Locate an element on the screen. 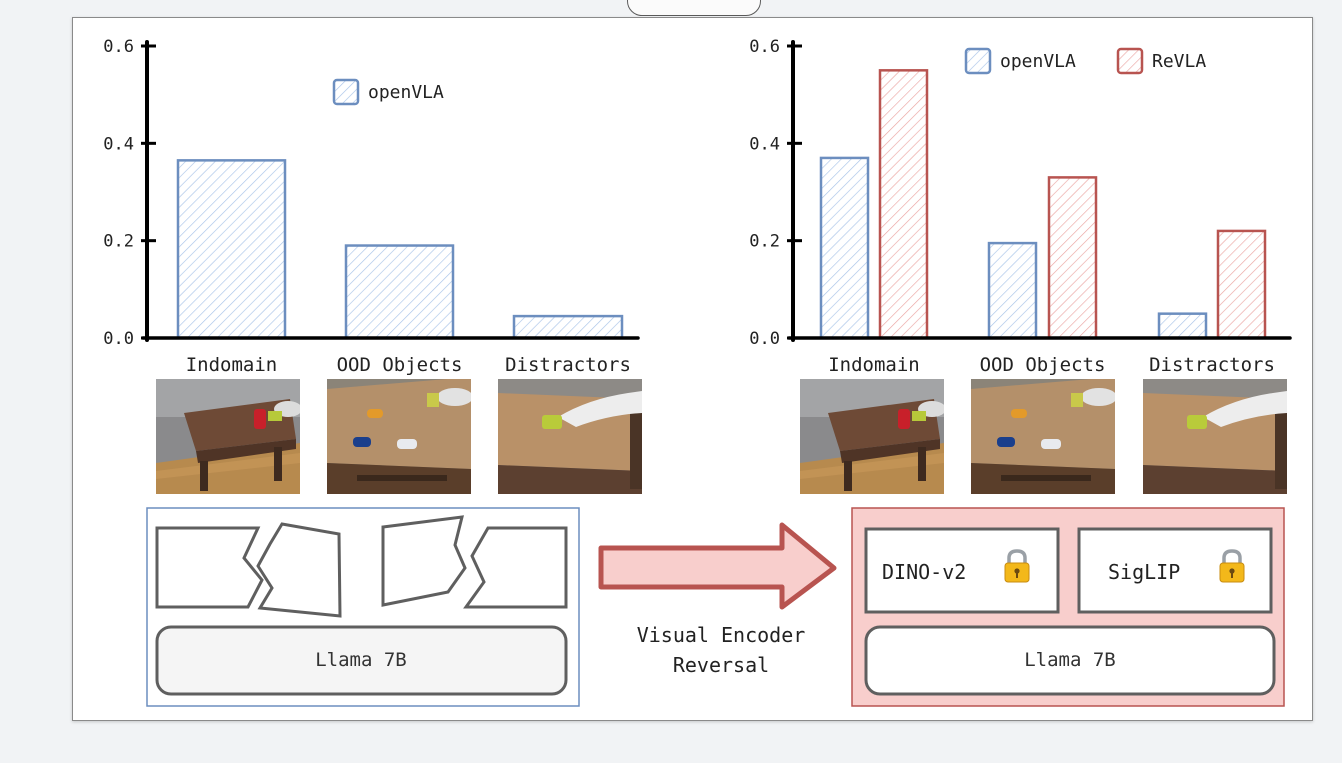 This screenshot has height=763, width=1342. arrow-label-line2: Reversal is located at coordinates (721, 665).